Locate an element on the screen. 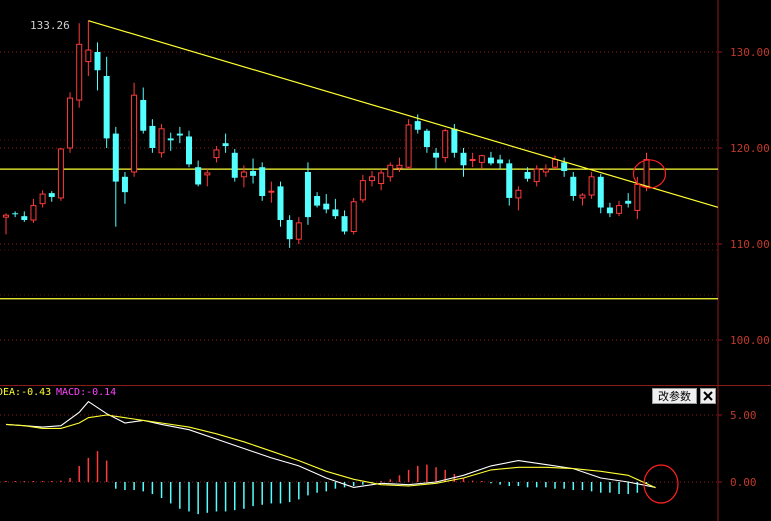  macd-tick-label: 0.00 is located at coordinates (743, 482).